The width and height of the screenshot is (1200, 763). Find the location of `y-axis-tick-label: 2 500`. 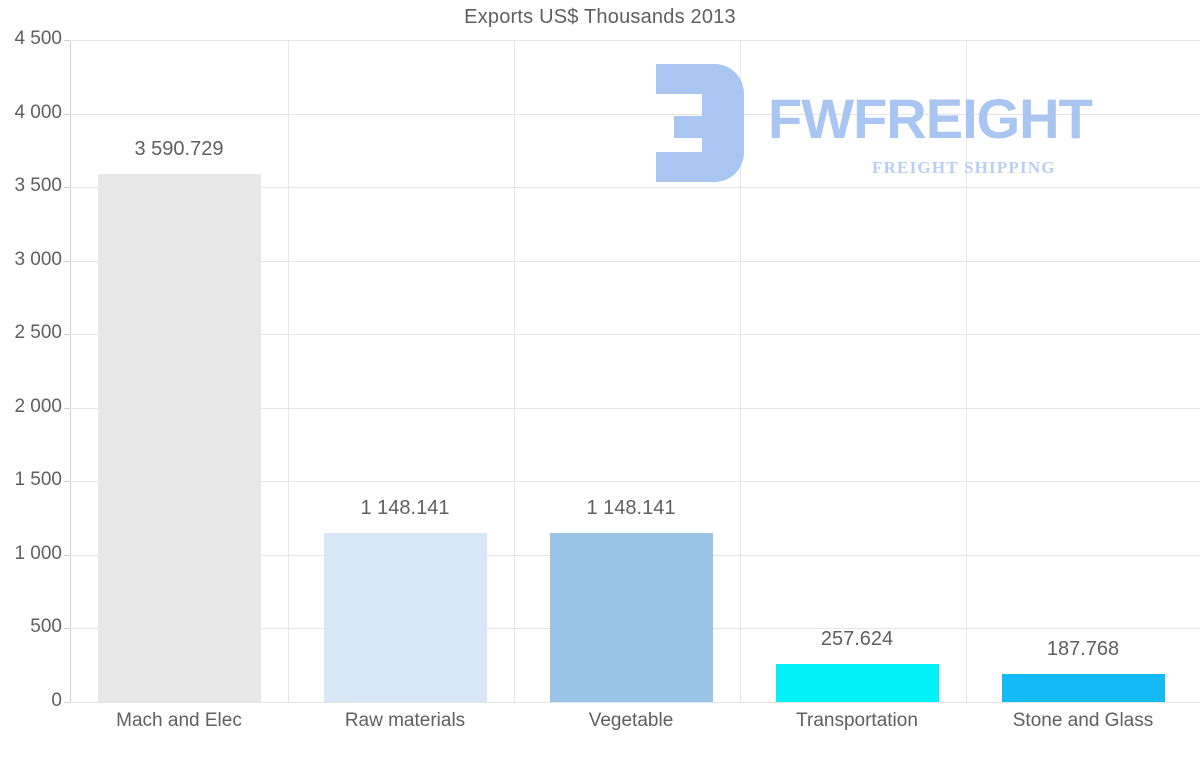

y-axis-tick-label: 2 500 is located at coordinates (38, 333).